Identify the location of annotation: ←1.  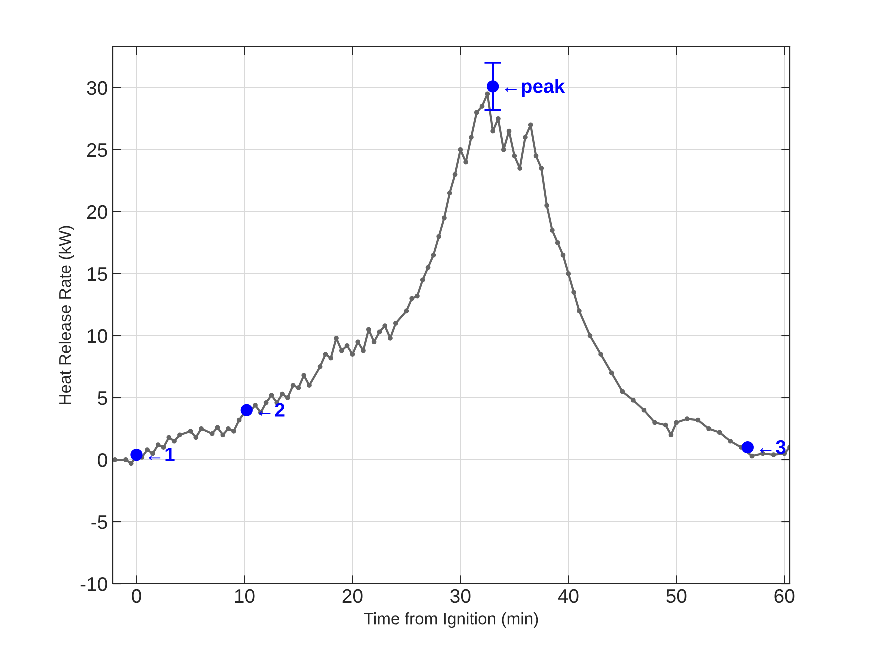
(162, 455).